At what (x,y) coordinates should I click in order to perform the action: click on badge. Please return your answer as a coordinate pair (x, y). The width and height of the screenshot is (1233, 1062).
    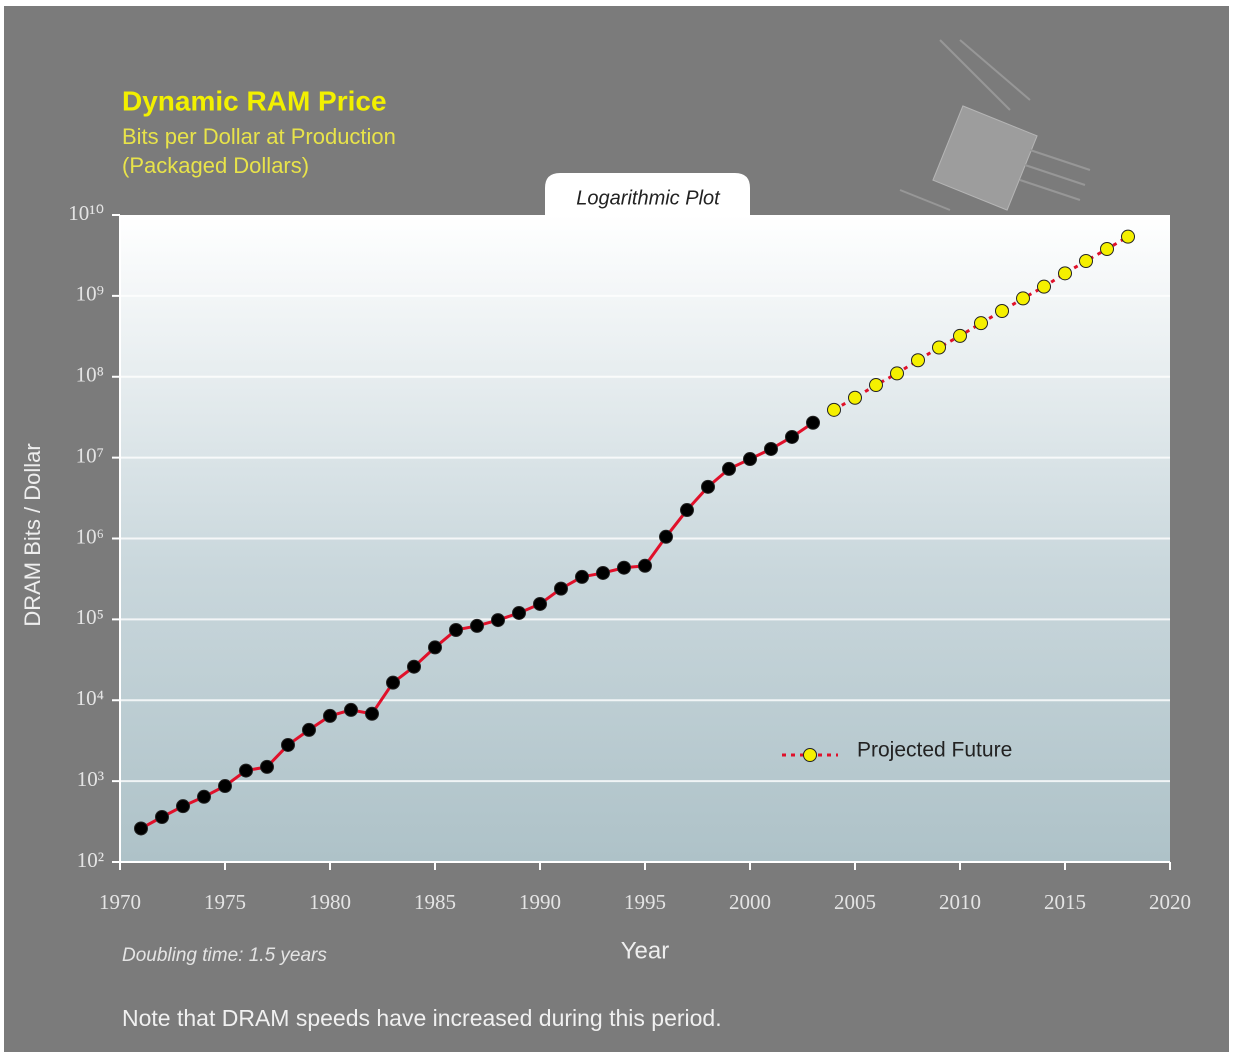
    Looking at the image, I should click on (647, 194).